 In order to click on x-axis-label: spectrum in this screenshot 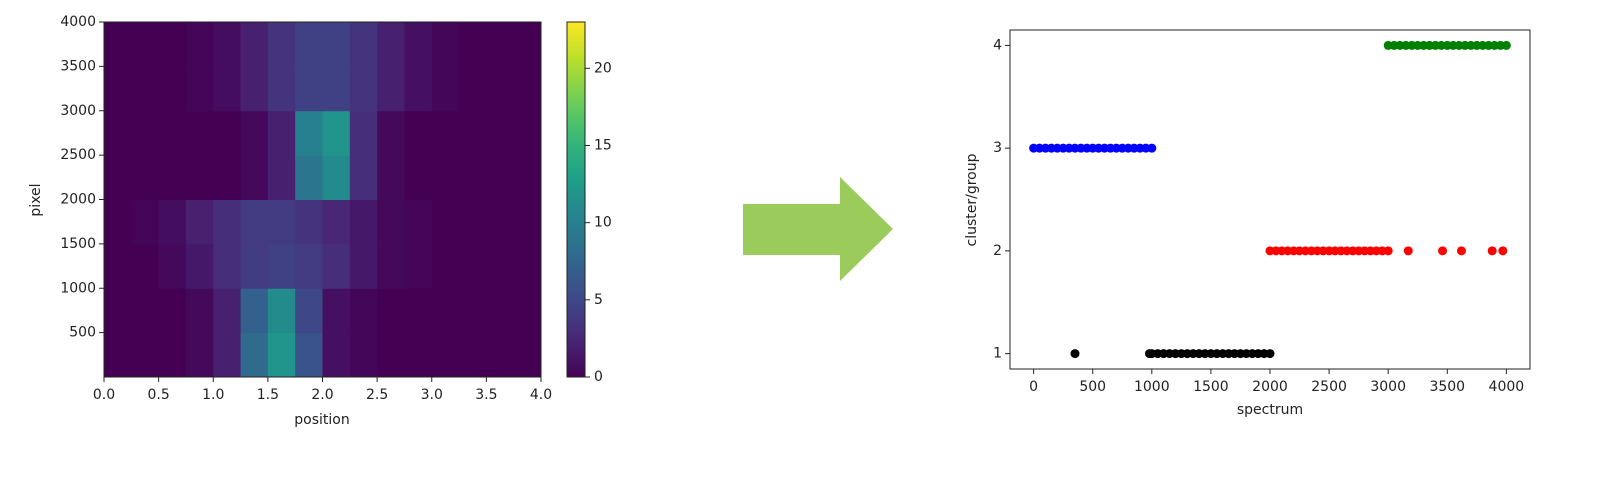, I will do `click(1270, 410)`.